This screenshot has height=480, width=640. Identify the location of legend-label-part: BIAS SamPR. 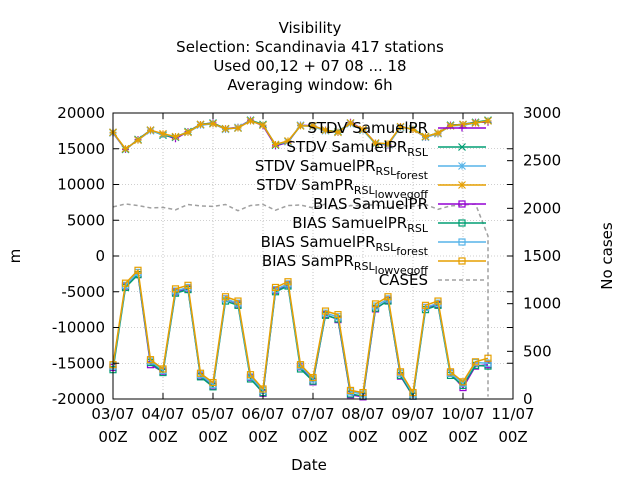
(308, 261).